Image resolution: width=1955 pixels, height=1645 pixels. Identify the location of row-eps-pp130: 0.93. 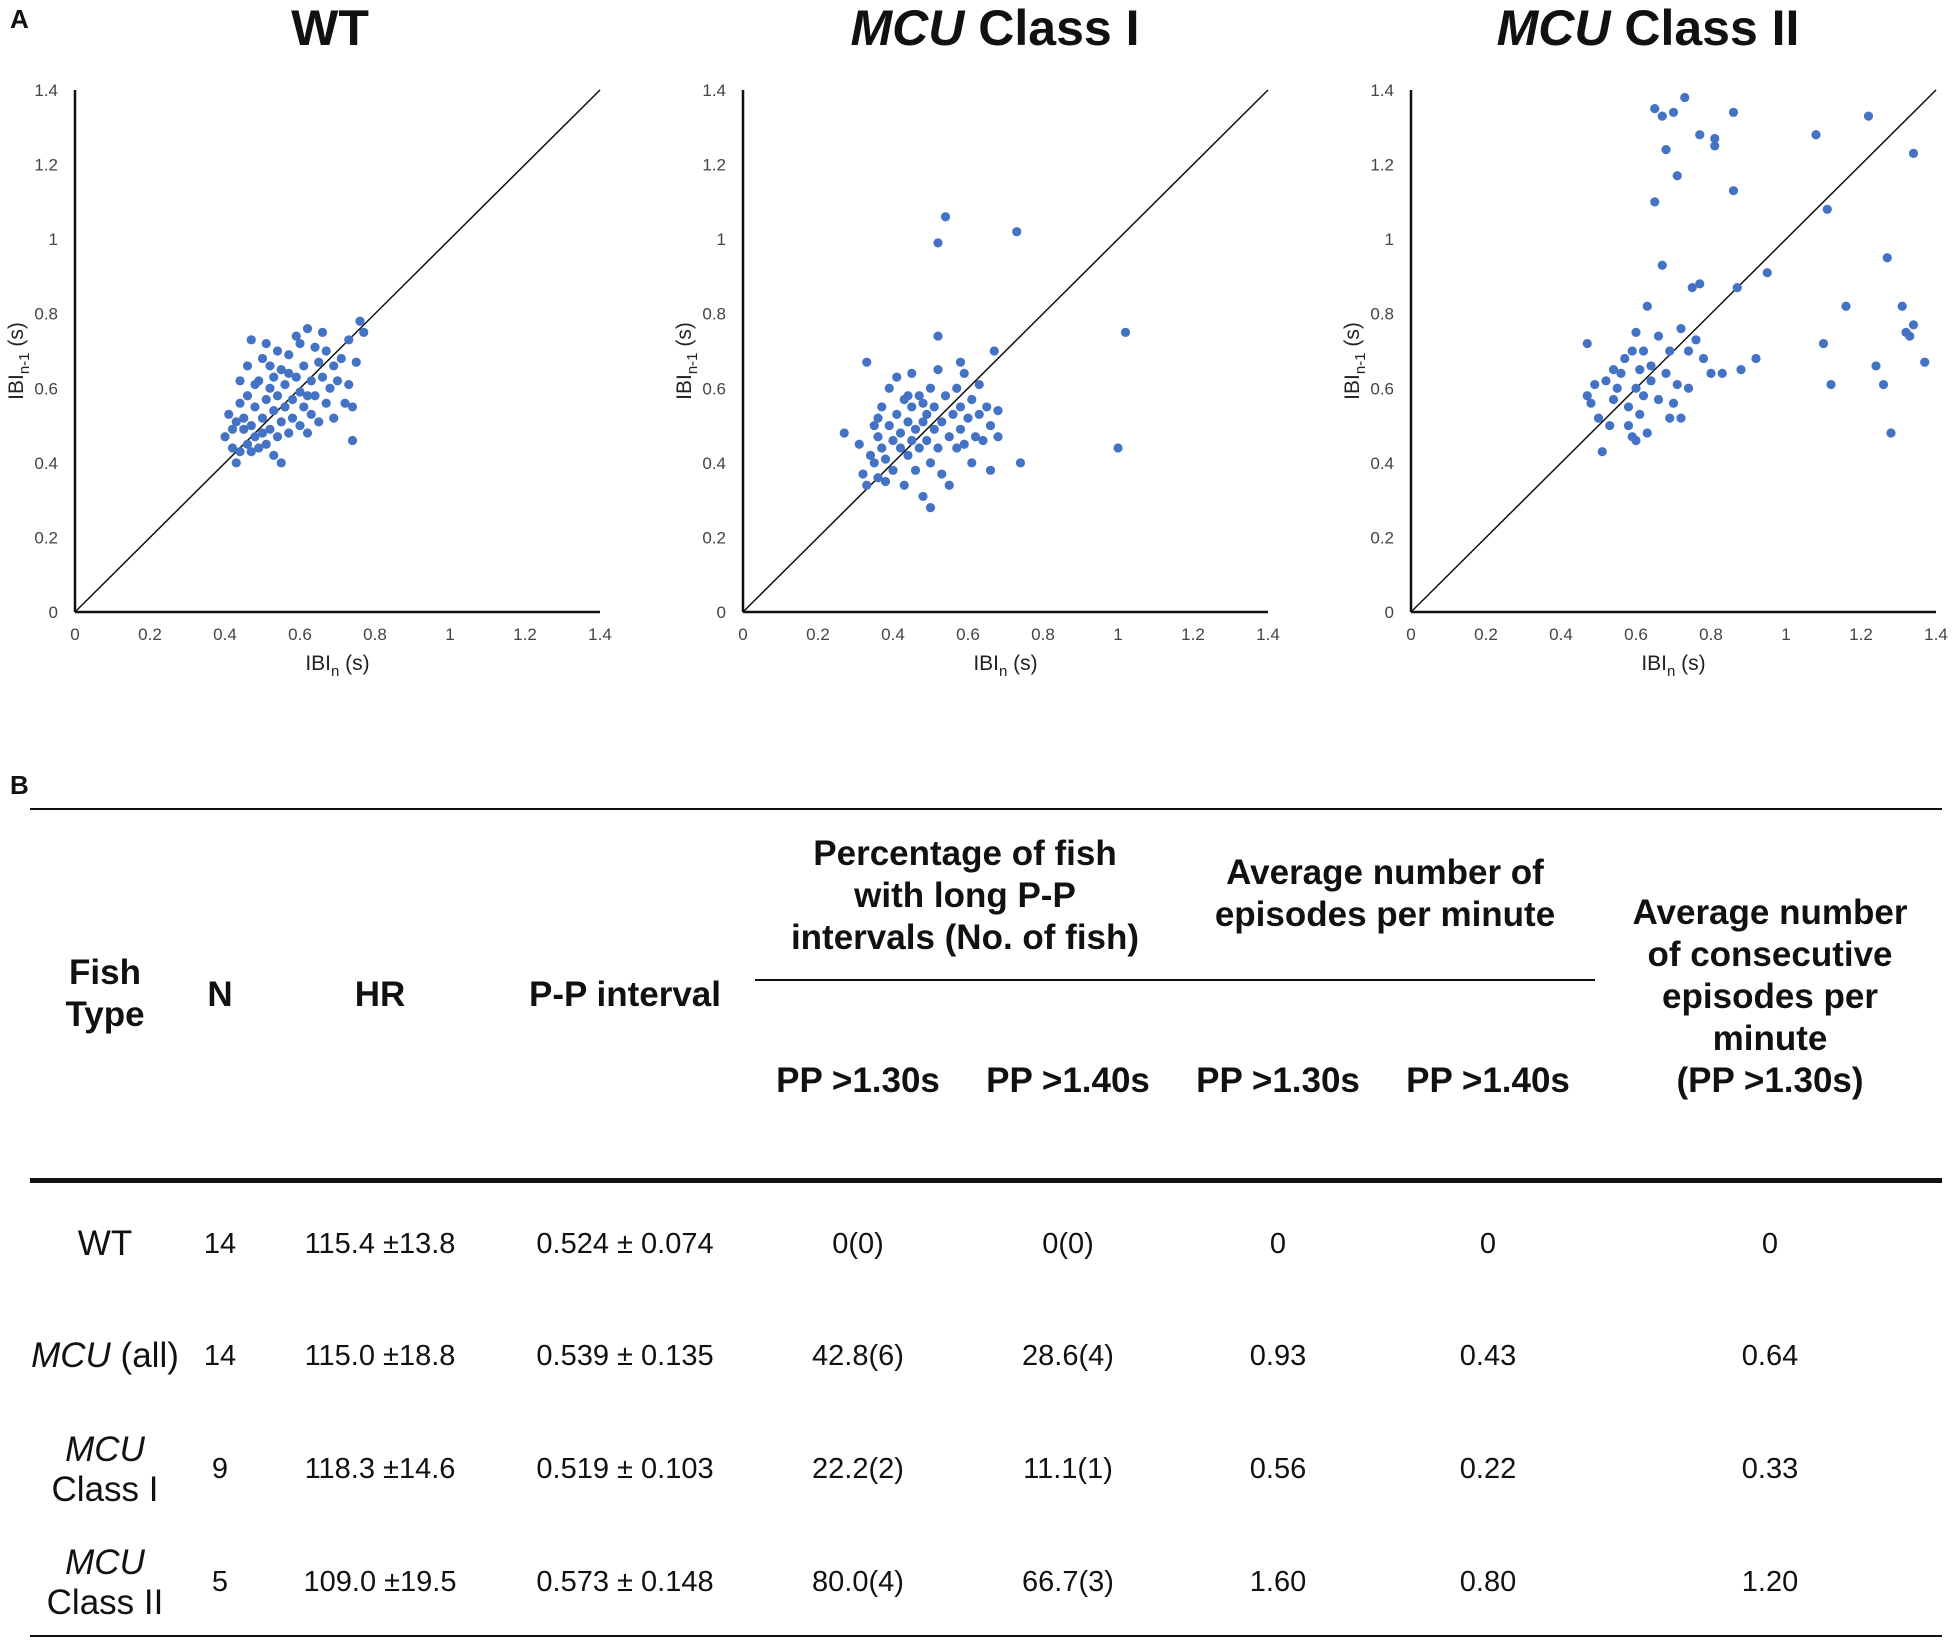
(1278, 1356).